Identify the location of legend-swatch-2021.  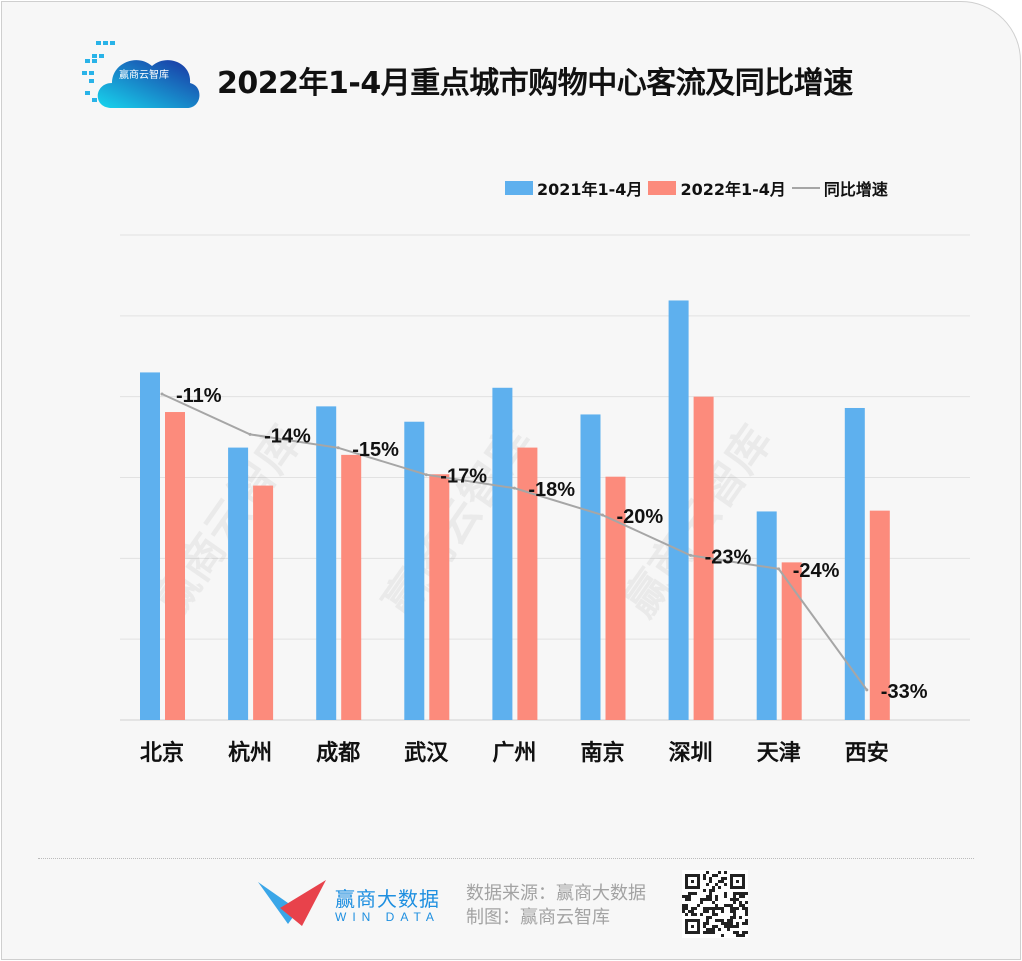
(519, 188).